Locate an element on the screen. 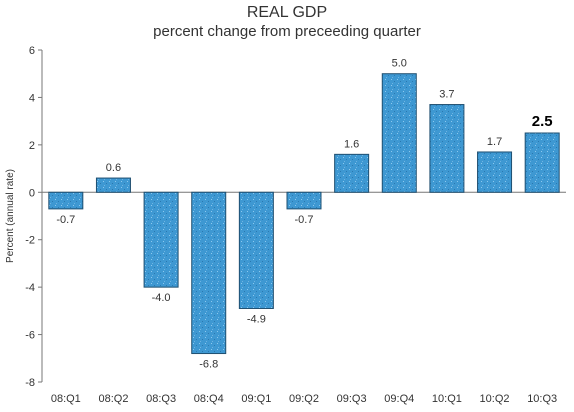 The width and height of the screenshot is (574, 412). y-axis-title: Percent (annual rate) is located at coordinates (10, 216).